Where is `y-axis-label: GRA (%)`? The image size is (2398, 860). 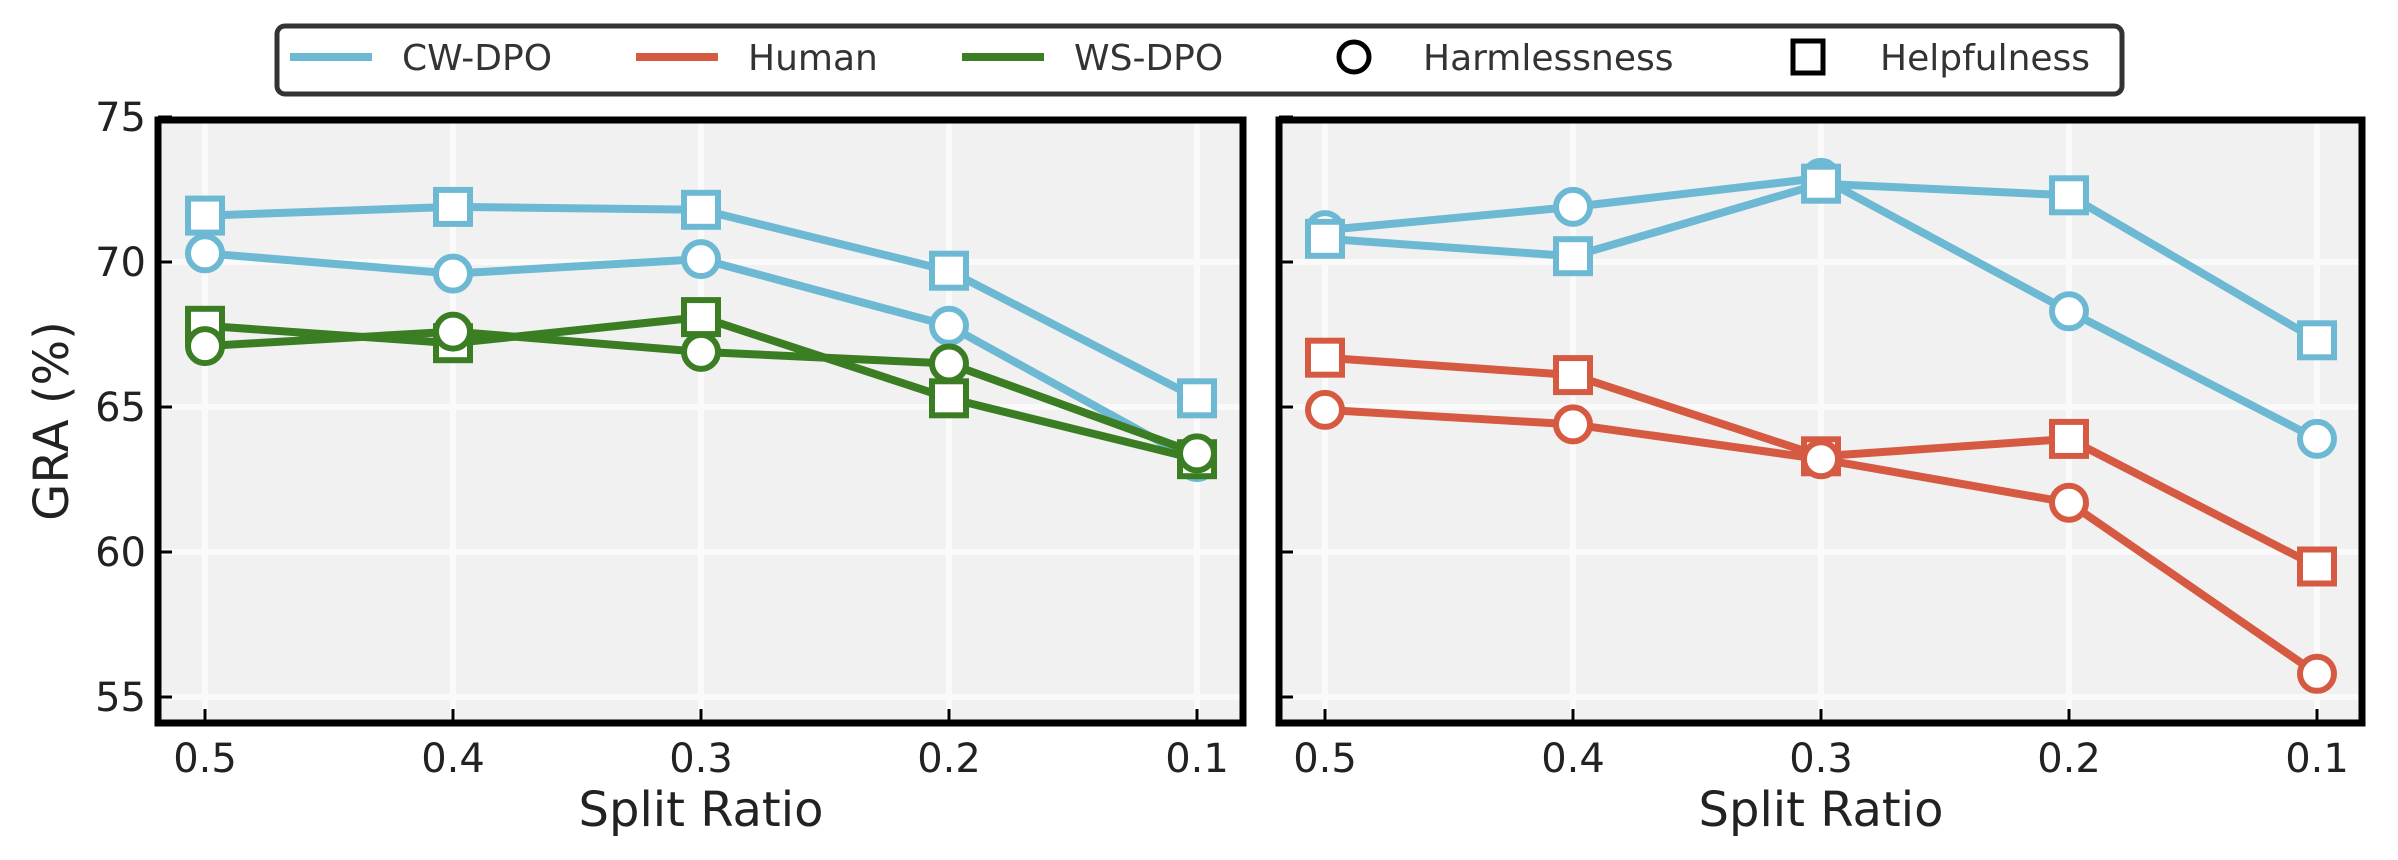
y-axis-label: GRA (%) is located at coordinates (52, 421).